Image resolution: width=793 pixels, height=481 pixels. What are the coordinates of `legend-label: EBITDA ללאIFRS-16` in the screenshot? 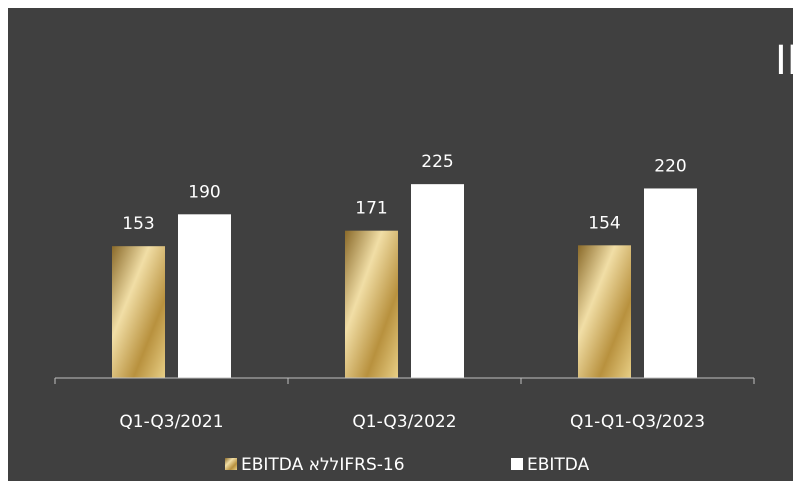 It's located at (323, 465).